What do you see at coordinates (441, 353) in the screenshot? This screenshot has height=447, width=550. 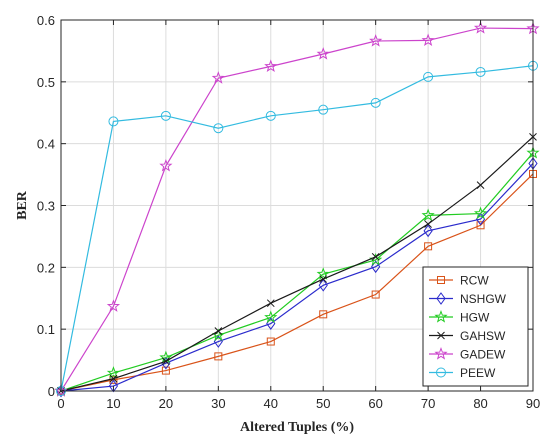 I see `legend-marker-gadew` at bounding box center [441, 353].